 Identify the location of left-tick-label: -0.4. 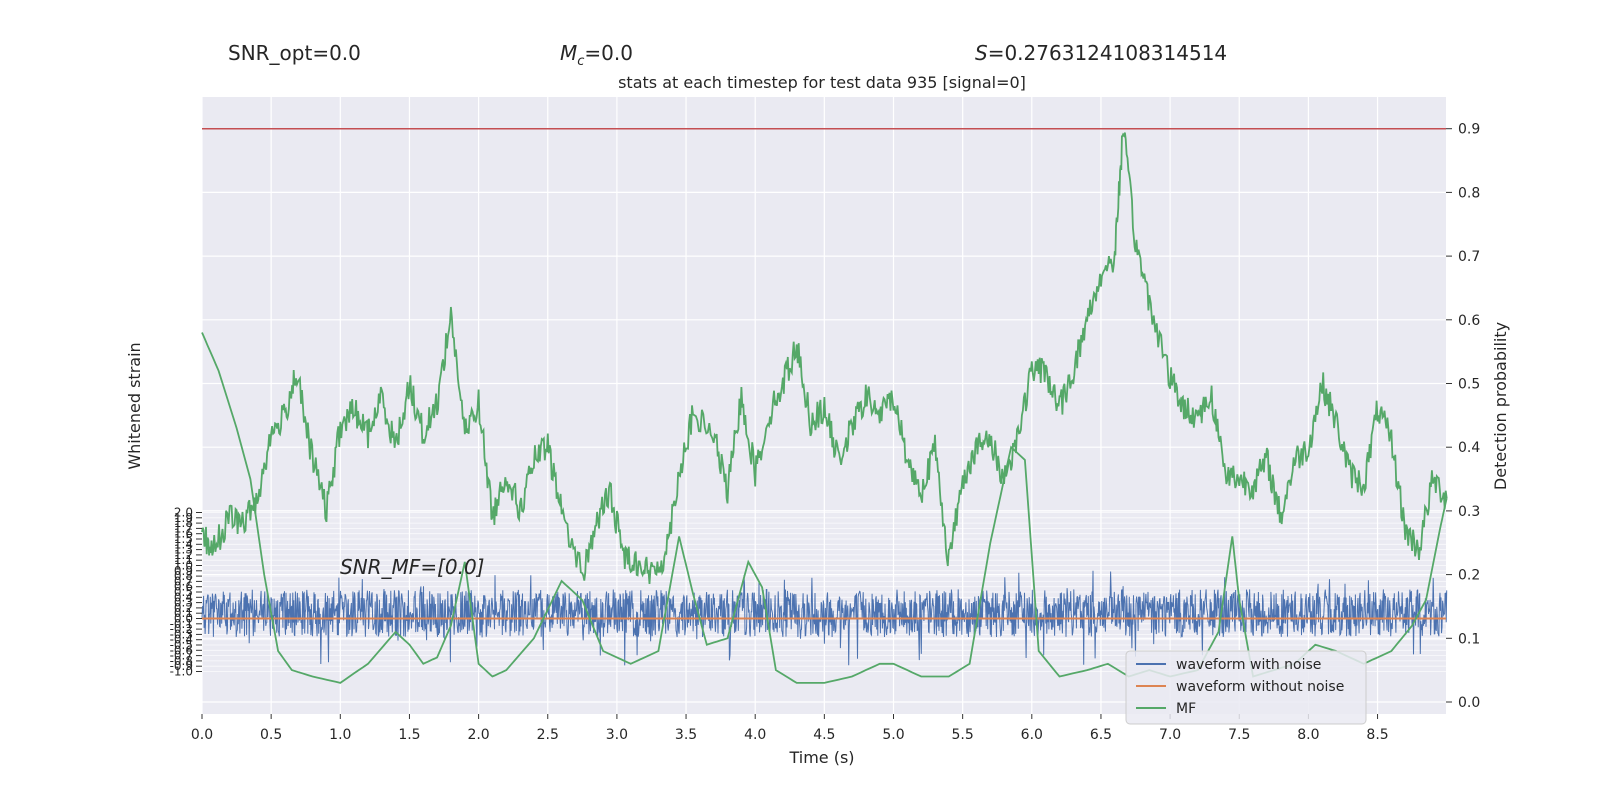
(181, 640).